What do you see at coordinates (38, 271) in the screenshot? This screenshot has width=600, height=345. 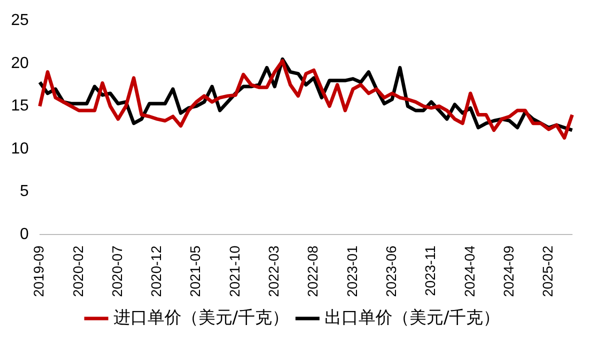 I see `x-tick-label: 2019-09` at bounding box center [38, 271].